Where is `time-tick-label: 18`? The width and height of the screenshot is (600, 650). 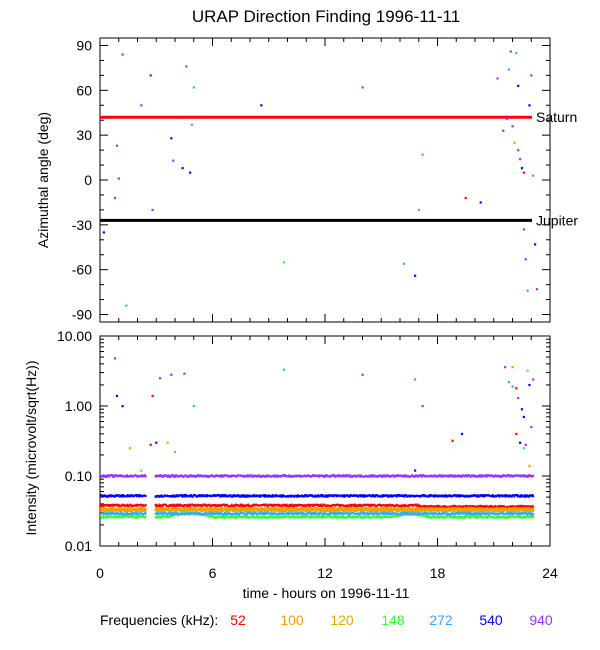
time-tick-label: 18 is located at coordinates (438, 573).